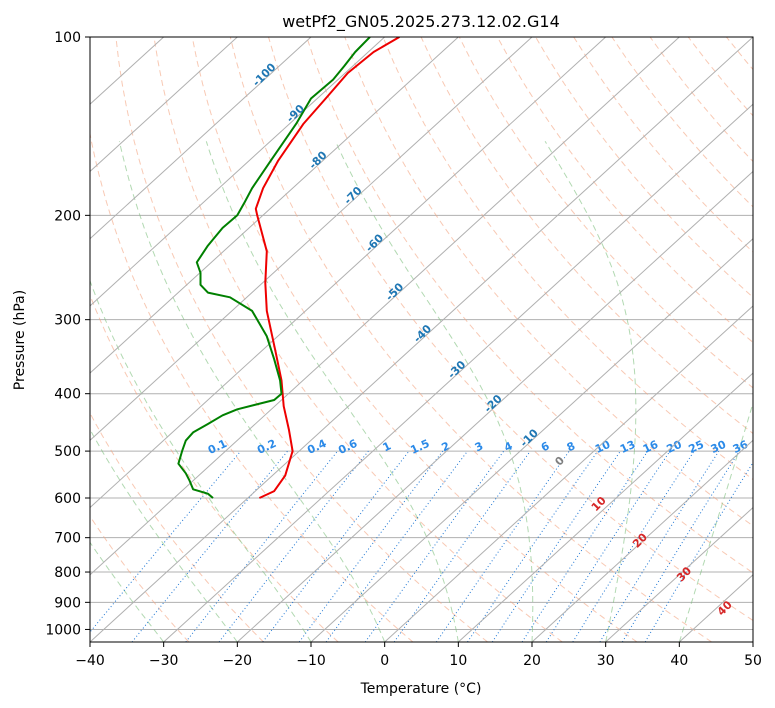 The image size is (775, 708). I want to click on temperature-profile, so click(327, 268).